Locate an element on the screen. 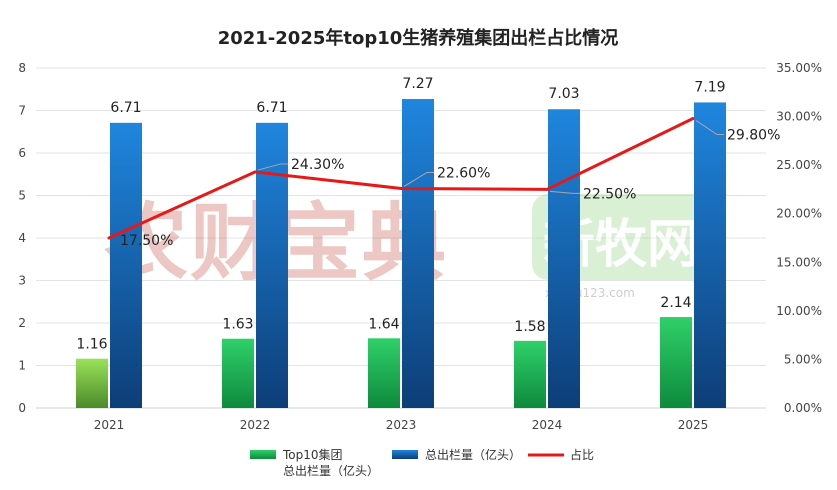 This screenshot has width=837, height=490. x-axis: 2021 2022 2023 2024 2025 is located at coordinates (401, 425).